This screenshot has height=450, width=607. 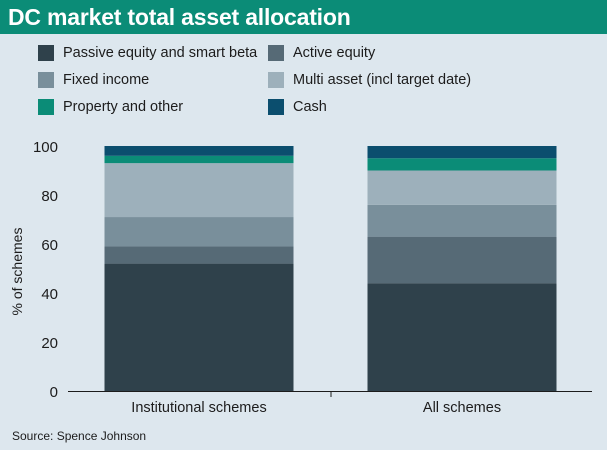 I want to click on y-tick-label: 80, so click(x=49, y=196).